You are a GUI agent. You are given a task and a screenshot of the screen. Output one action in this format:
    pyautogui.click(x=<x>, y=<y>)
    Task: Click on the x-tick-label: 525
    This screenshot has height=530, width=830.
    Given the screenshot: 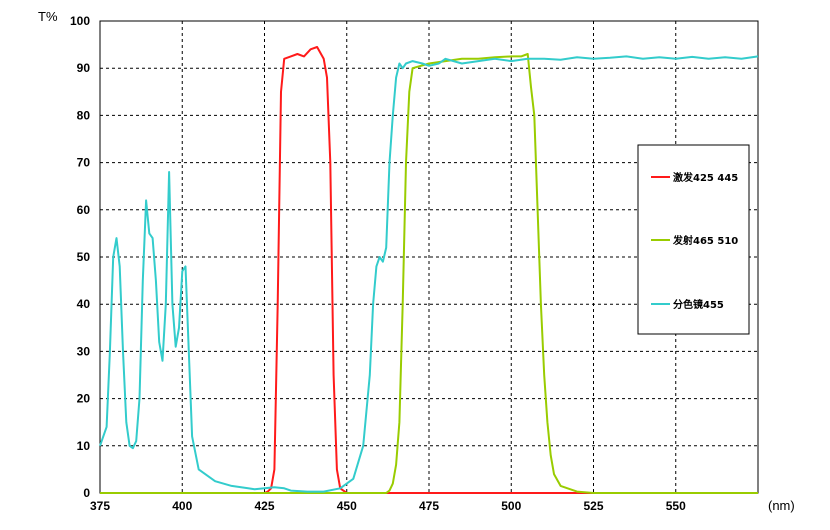 What is the action you would take?
    pyautogui.click(x=593, y=506)
    